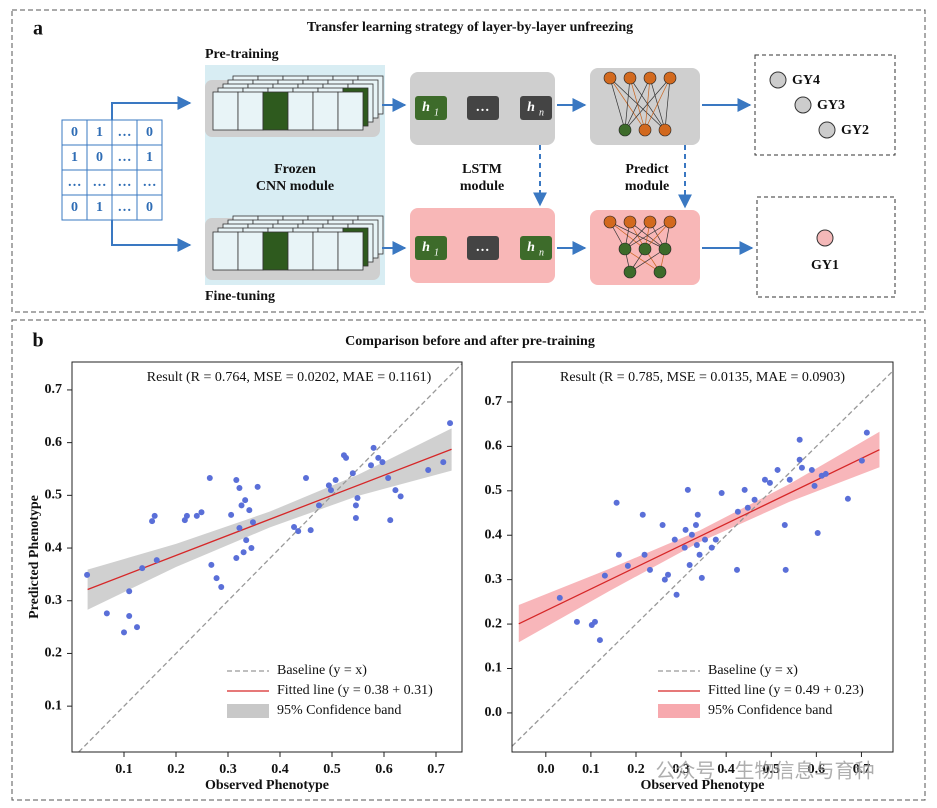 The width and height of the screenshot is (937, 808). What do you see at coordinates (831, 105) in the screenshot?
I see `output-label: GY3` at bounding box center [831, 105].